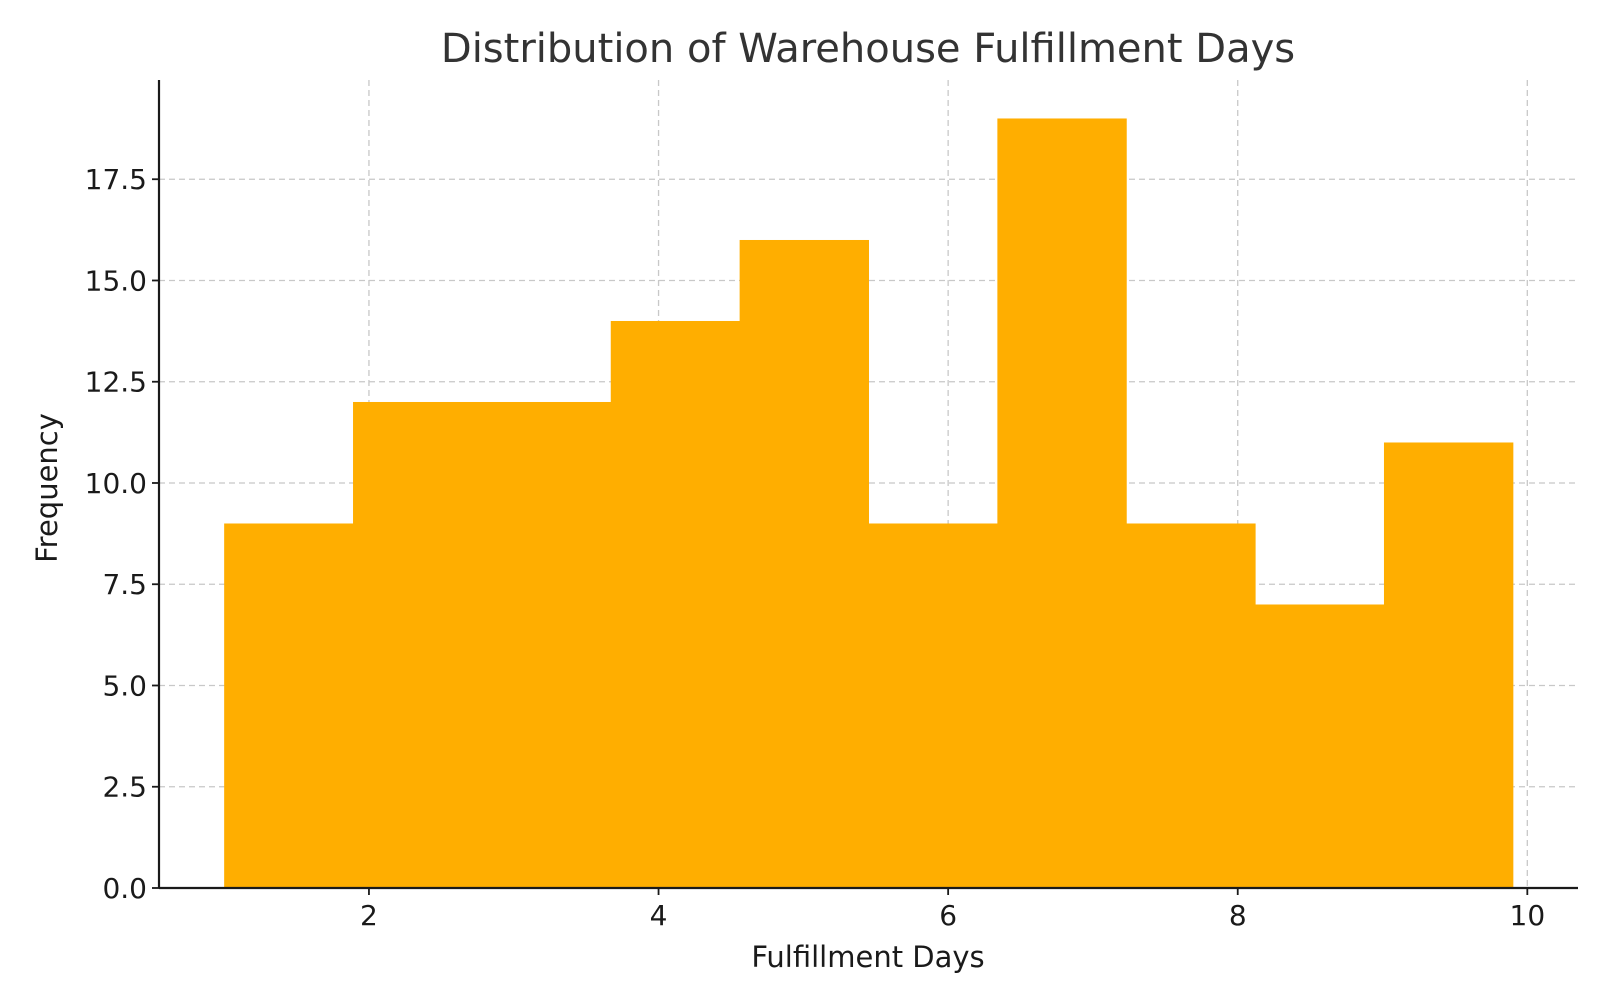  I want to click on y-tick-label: 0.0, so click(124, 888).